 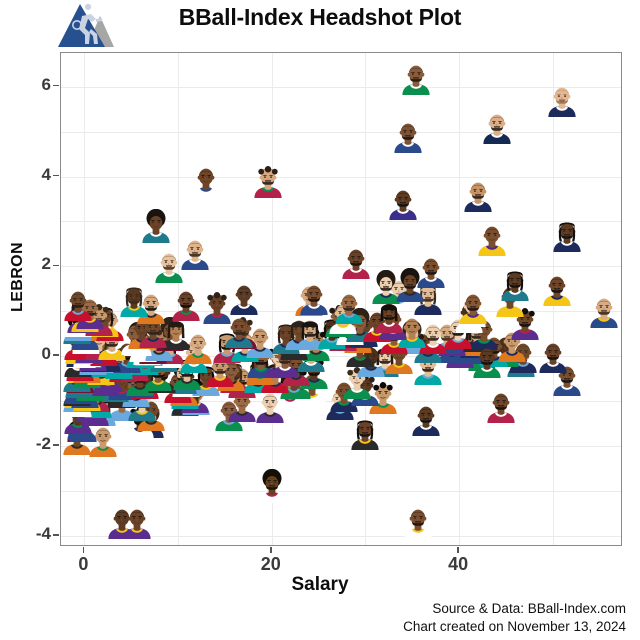 What do you see at coordinates (43, 533) in the screenshot?
I see `y-axis-tick-label: -4` at bounding box center [43, 533].